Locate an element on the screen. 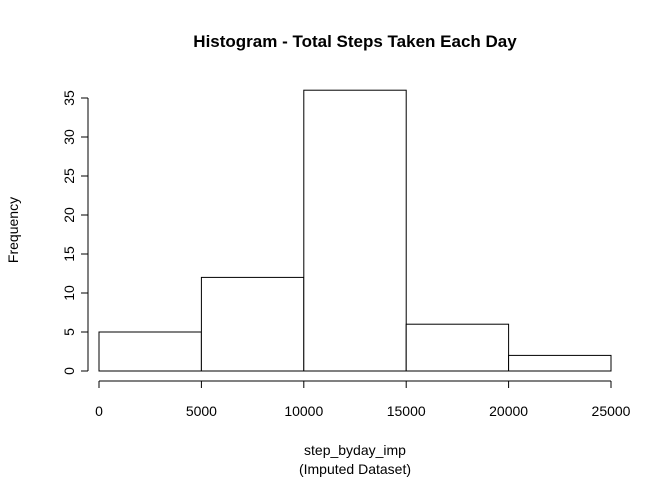 This screenshot has width=672, height=480. x-tick-label: 20000 is located at coordinates (508, 411).